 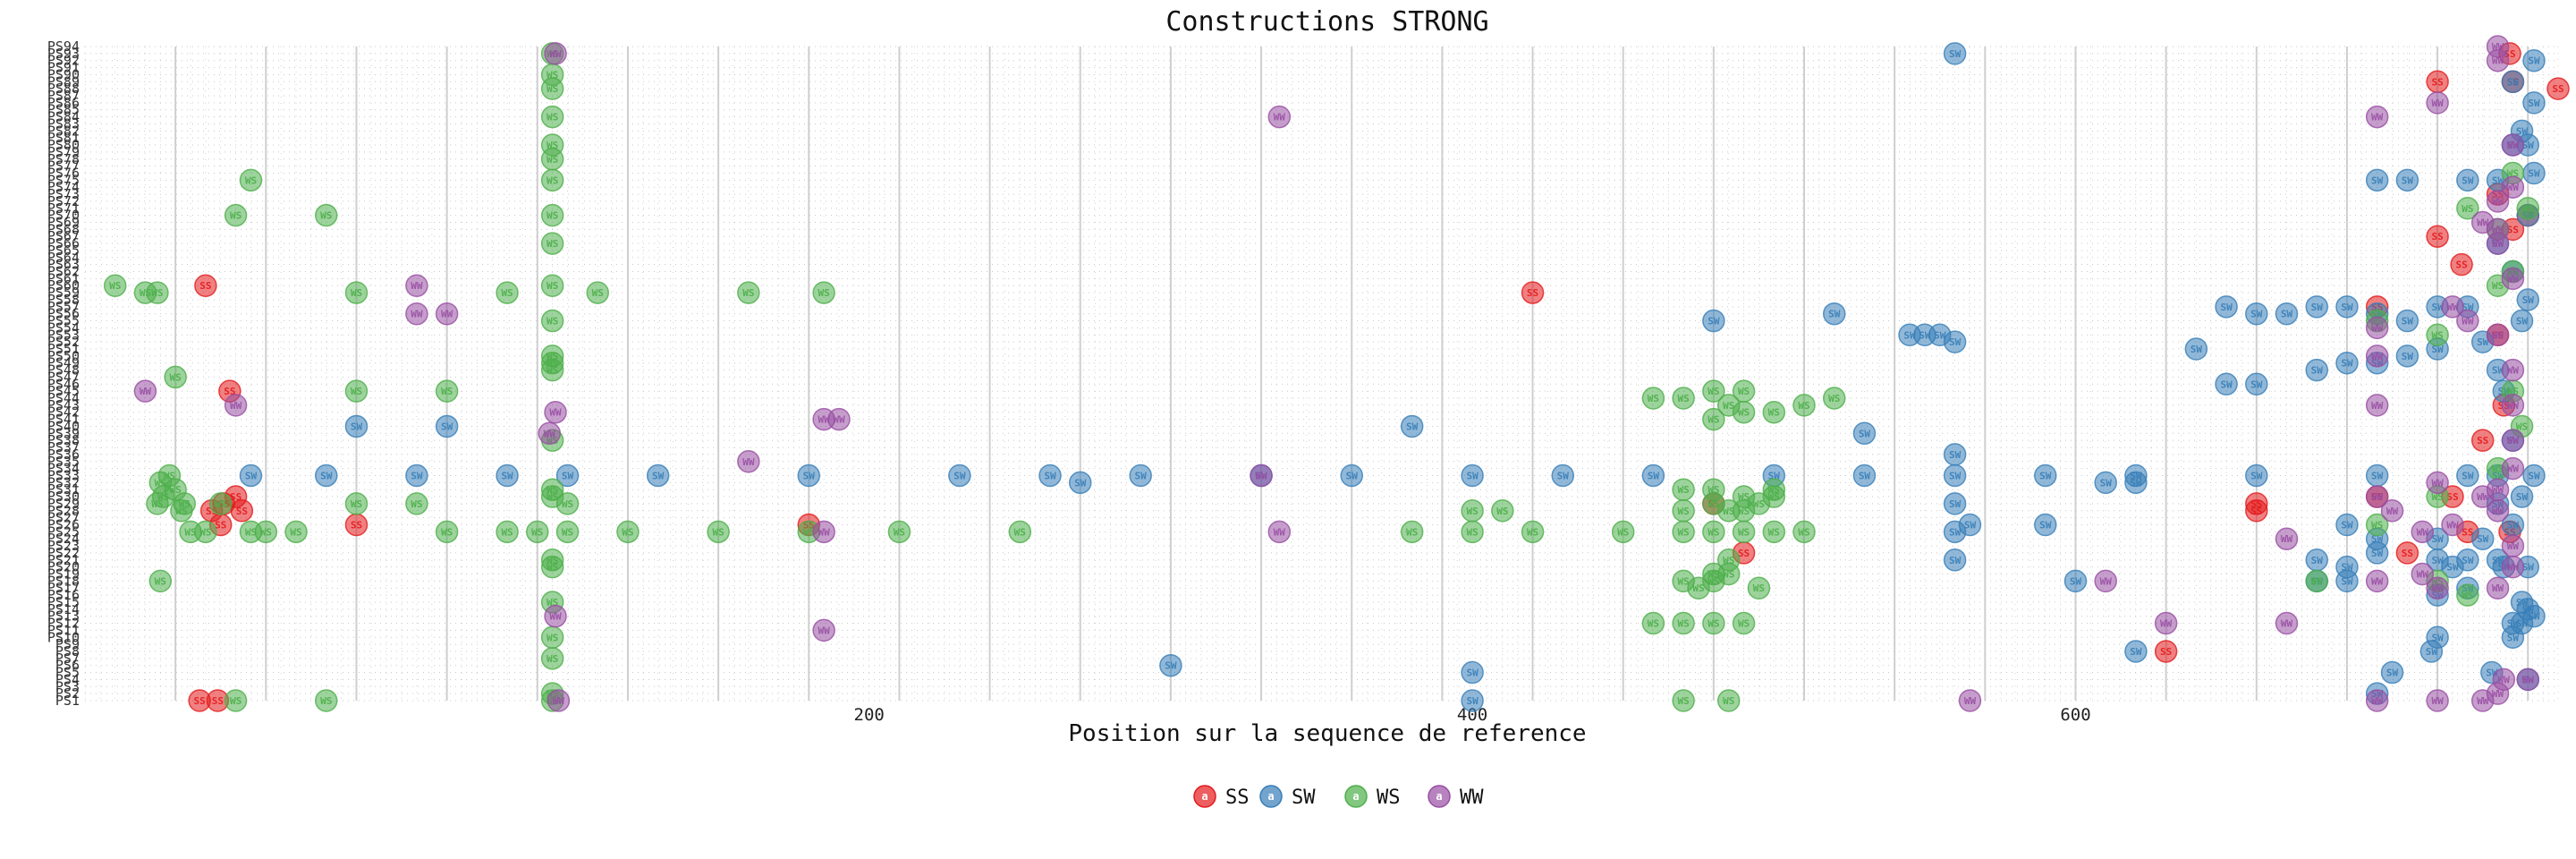 I want to click on y-tick-label: PS13, so click(x=63, y=616).